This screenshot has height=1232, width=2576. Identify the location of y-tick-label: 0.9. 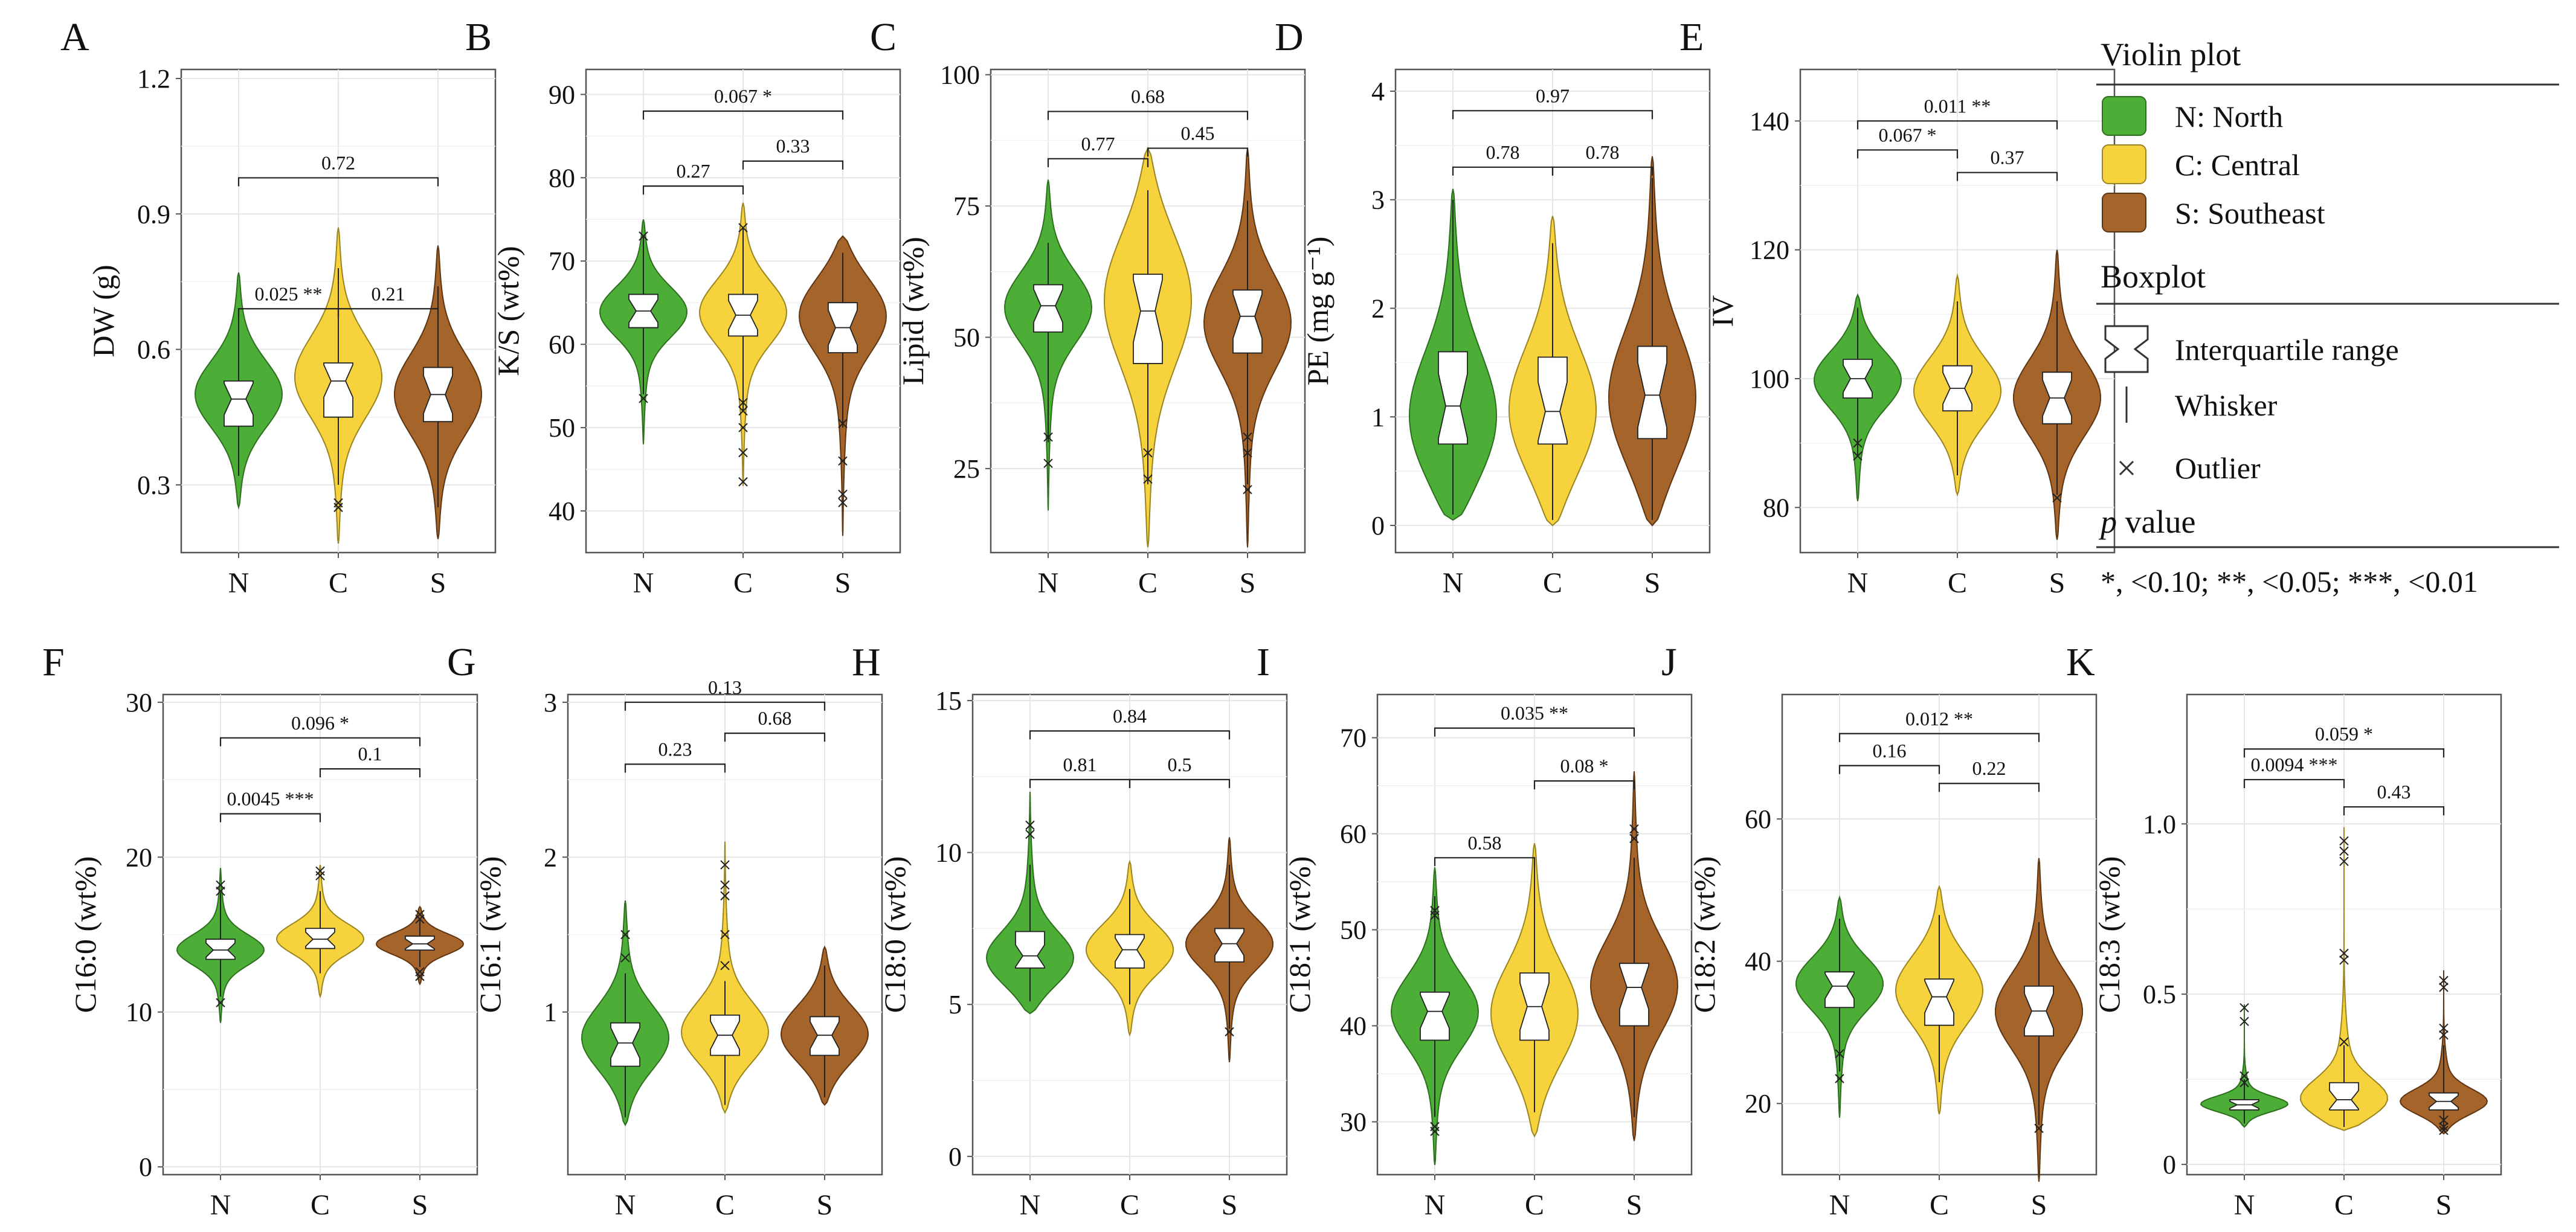
(154, 214).